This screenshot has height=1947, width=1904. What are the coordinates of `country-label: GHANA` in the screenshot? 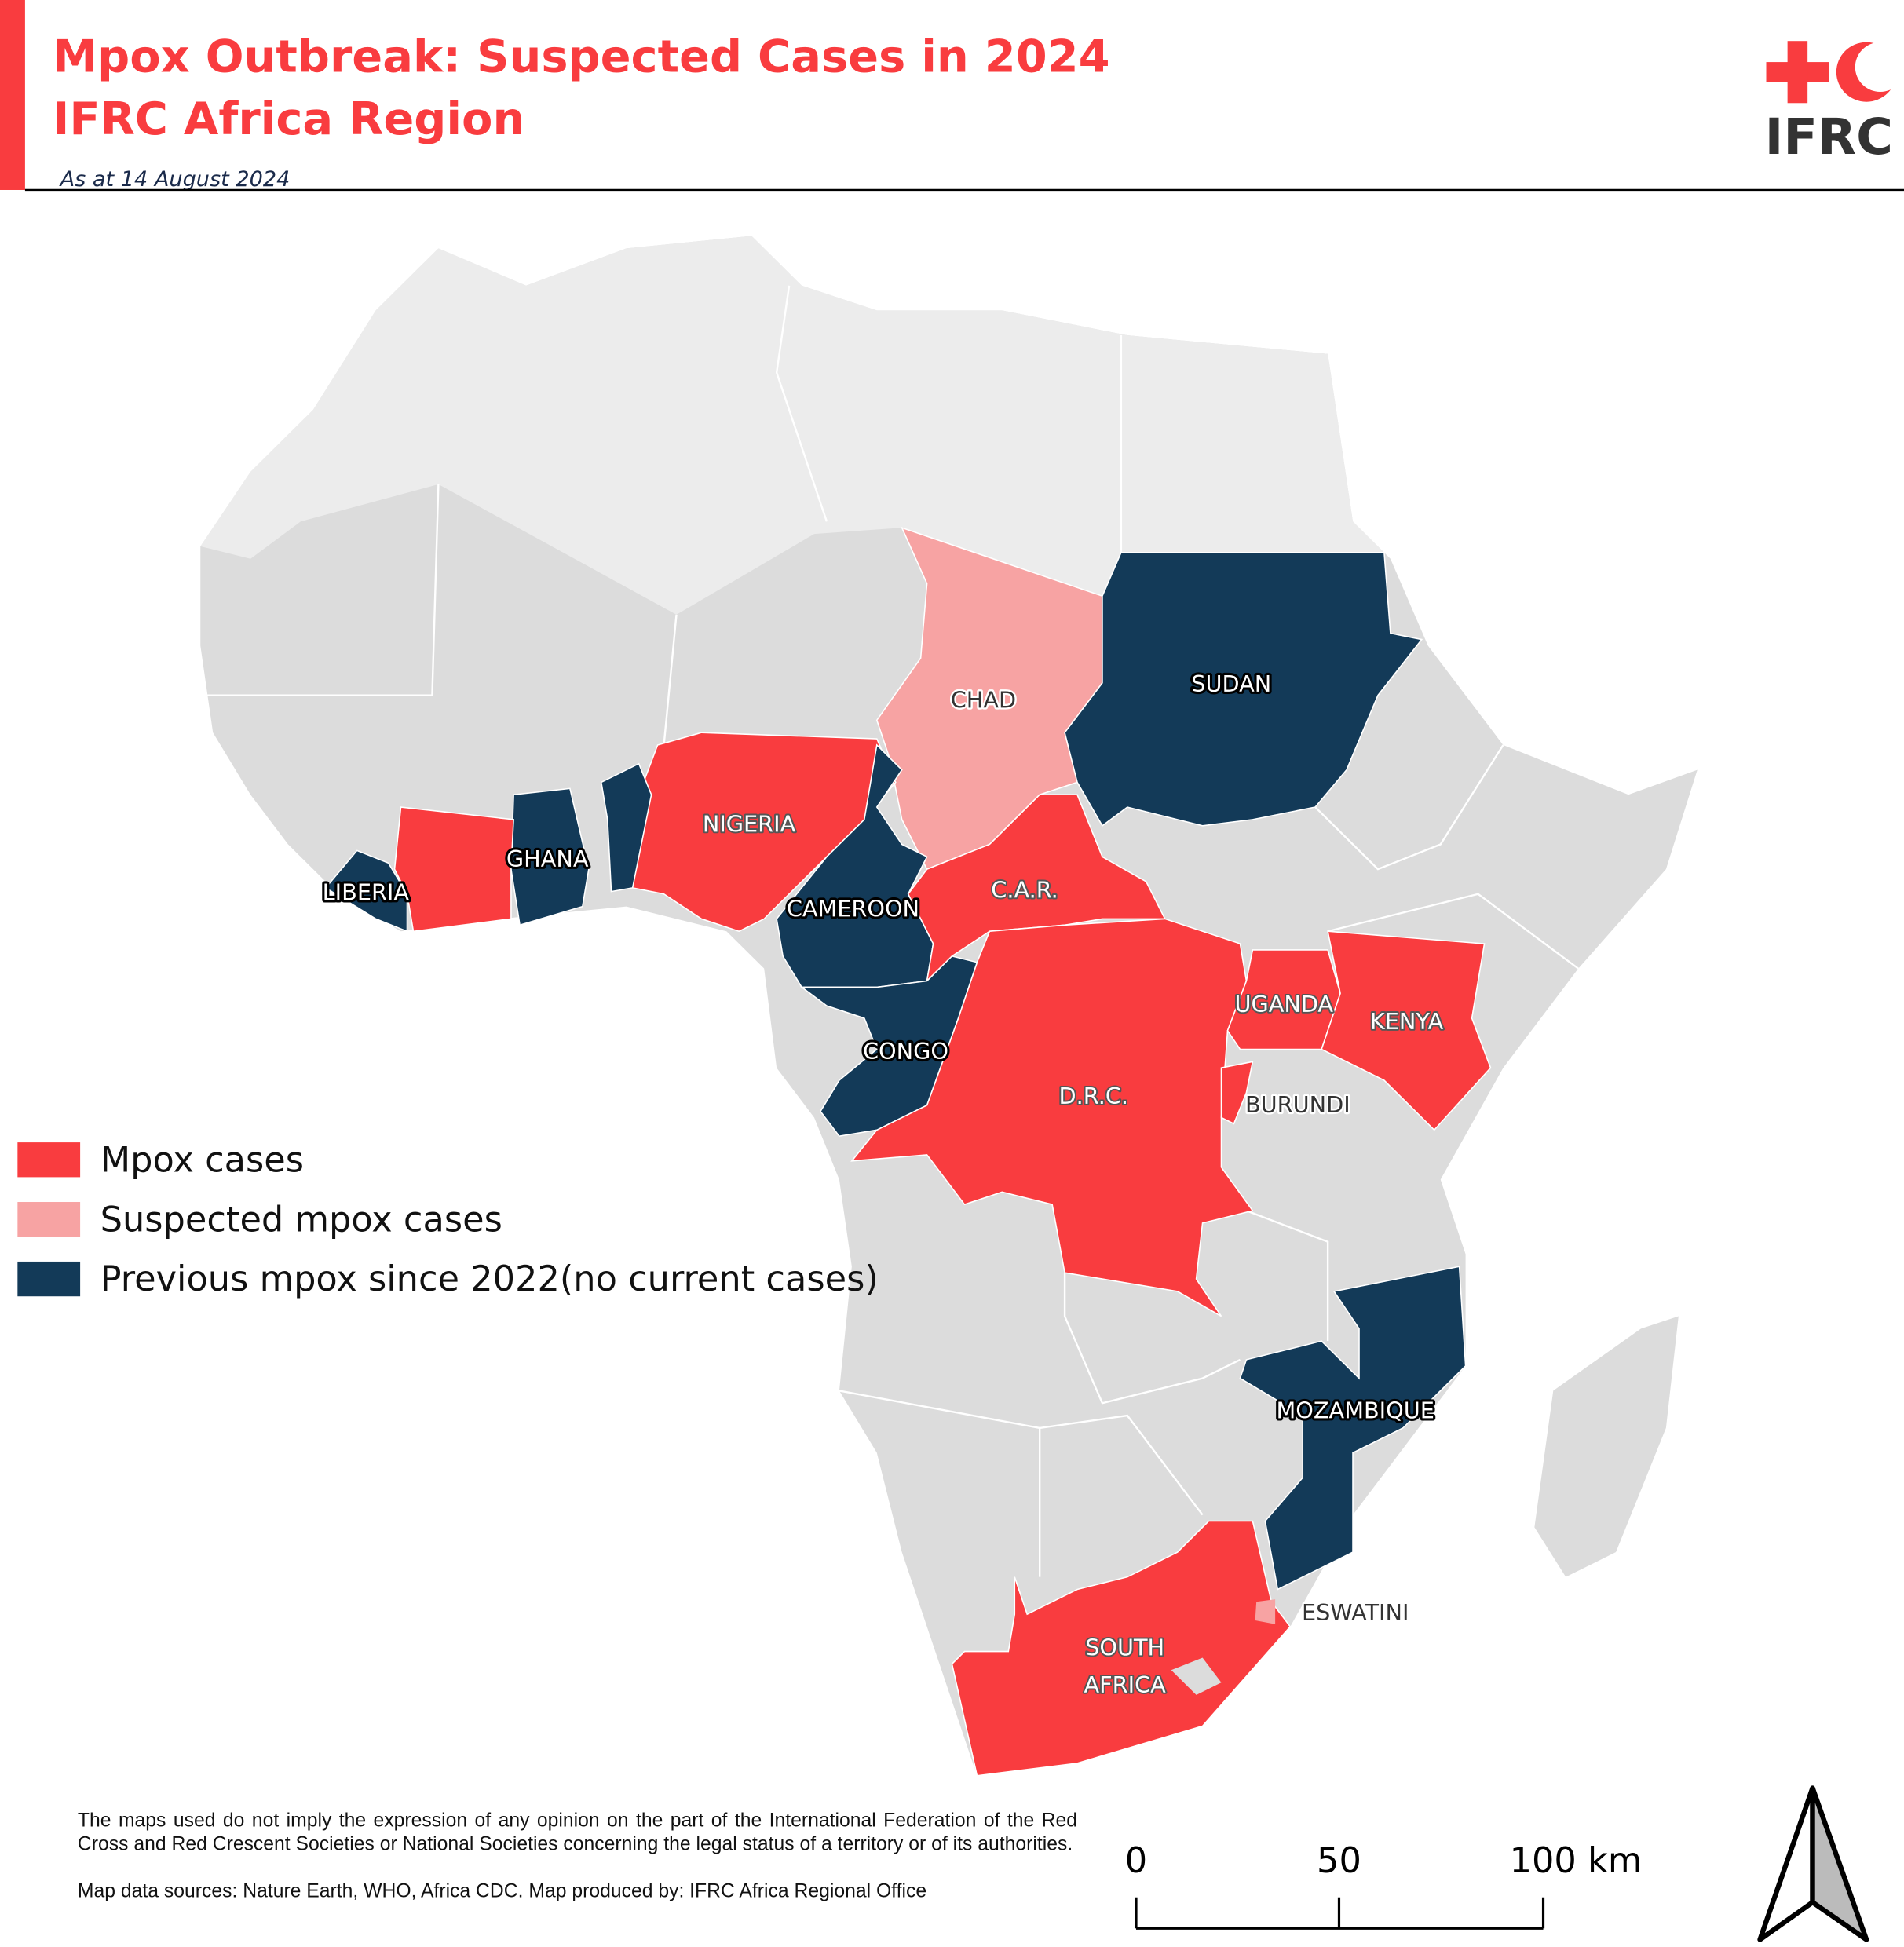 It's located at (547, 859).